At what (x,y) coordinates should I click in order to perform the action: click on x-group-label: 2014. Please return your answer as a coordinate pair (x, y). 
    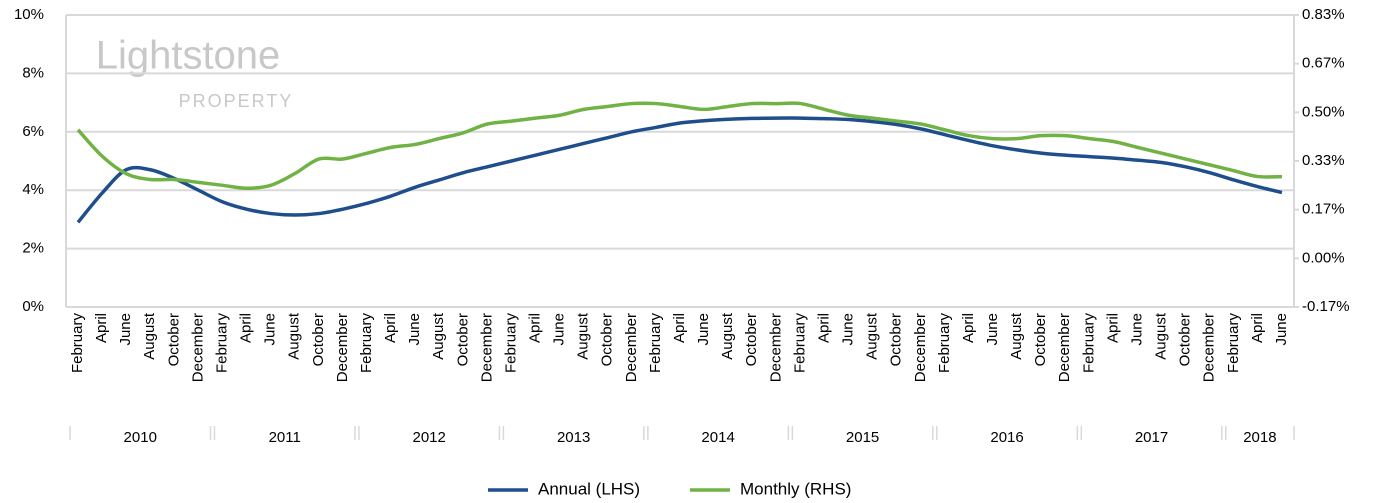
    Looking at the image, I should click on (717, 437).